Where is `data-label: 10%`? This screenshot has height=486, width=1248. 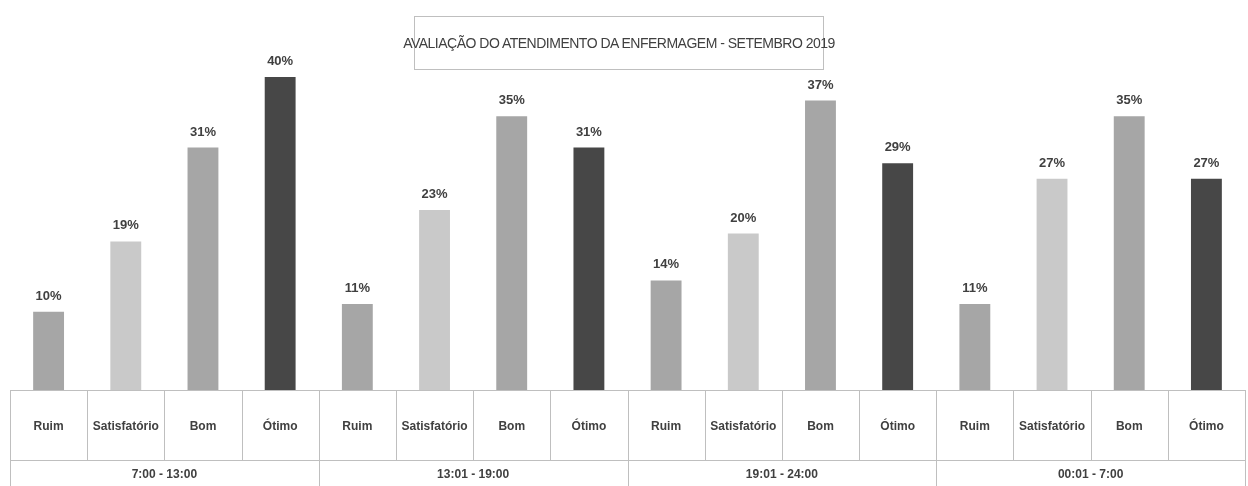
data-label: 10% is located at coordinates (49, 295).